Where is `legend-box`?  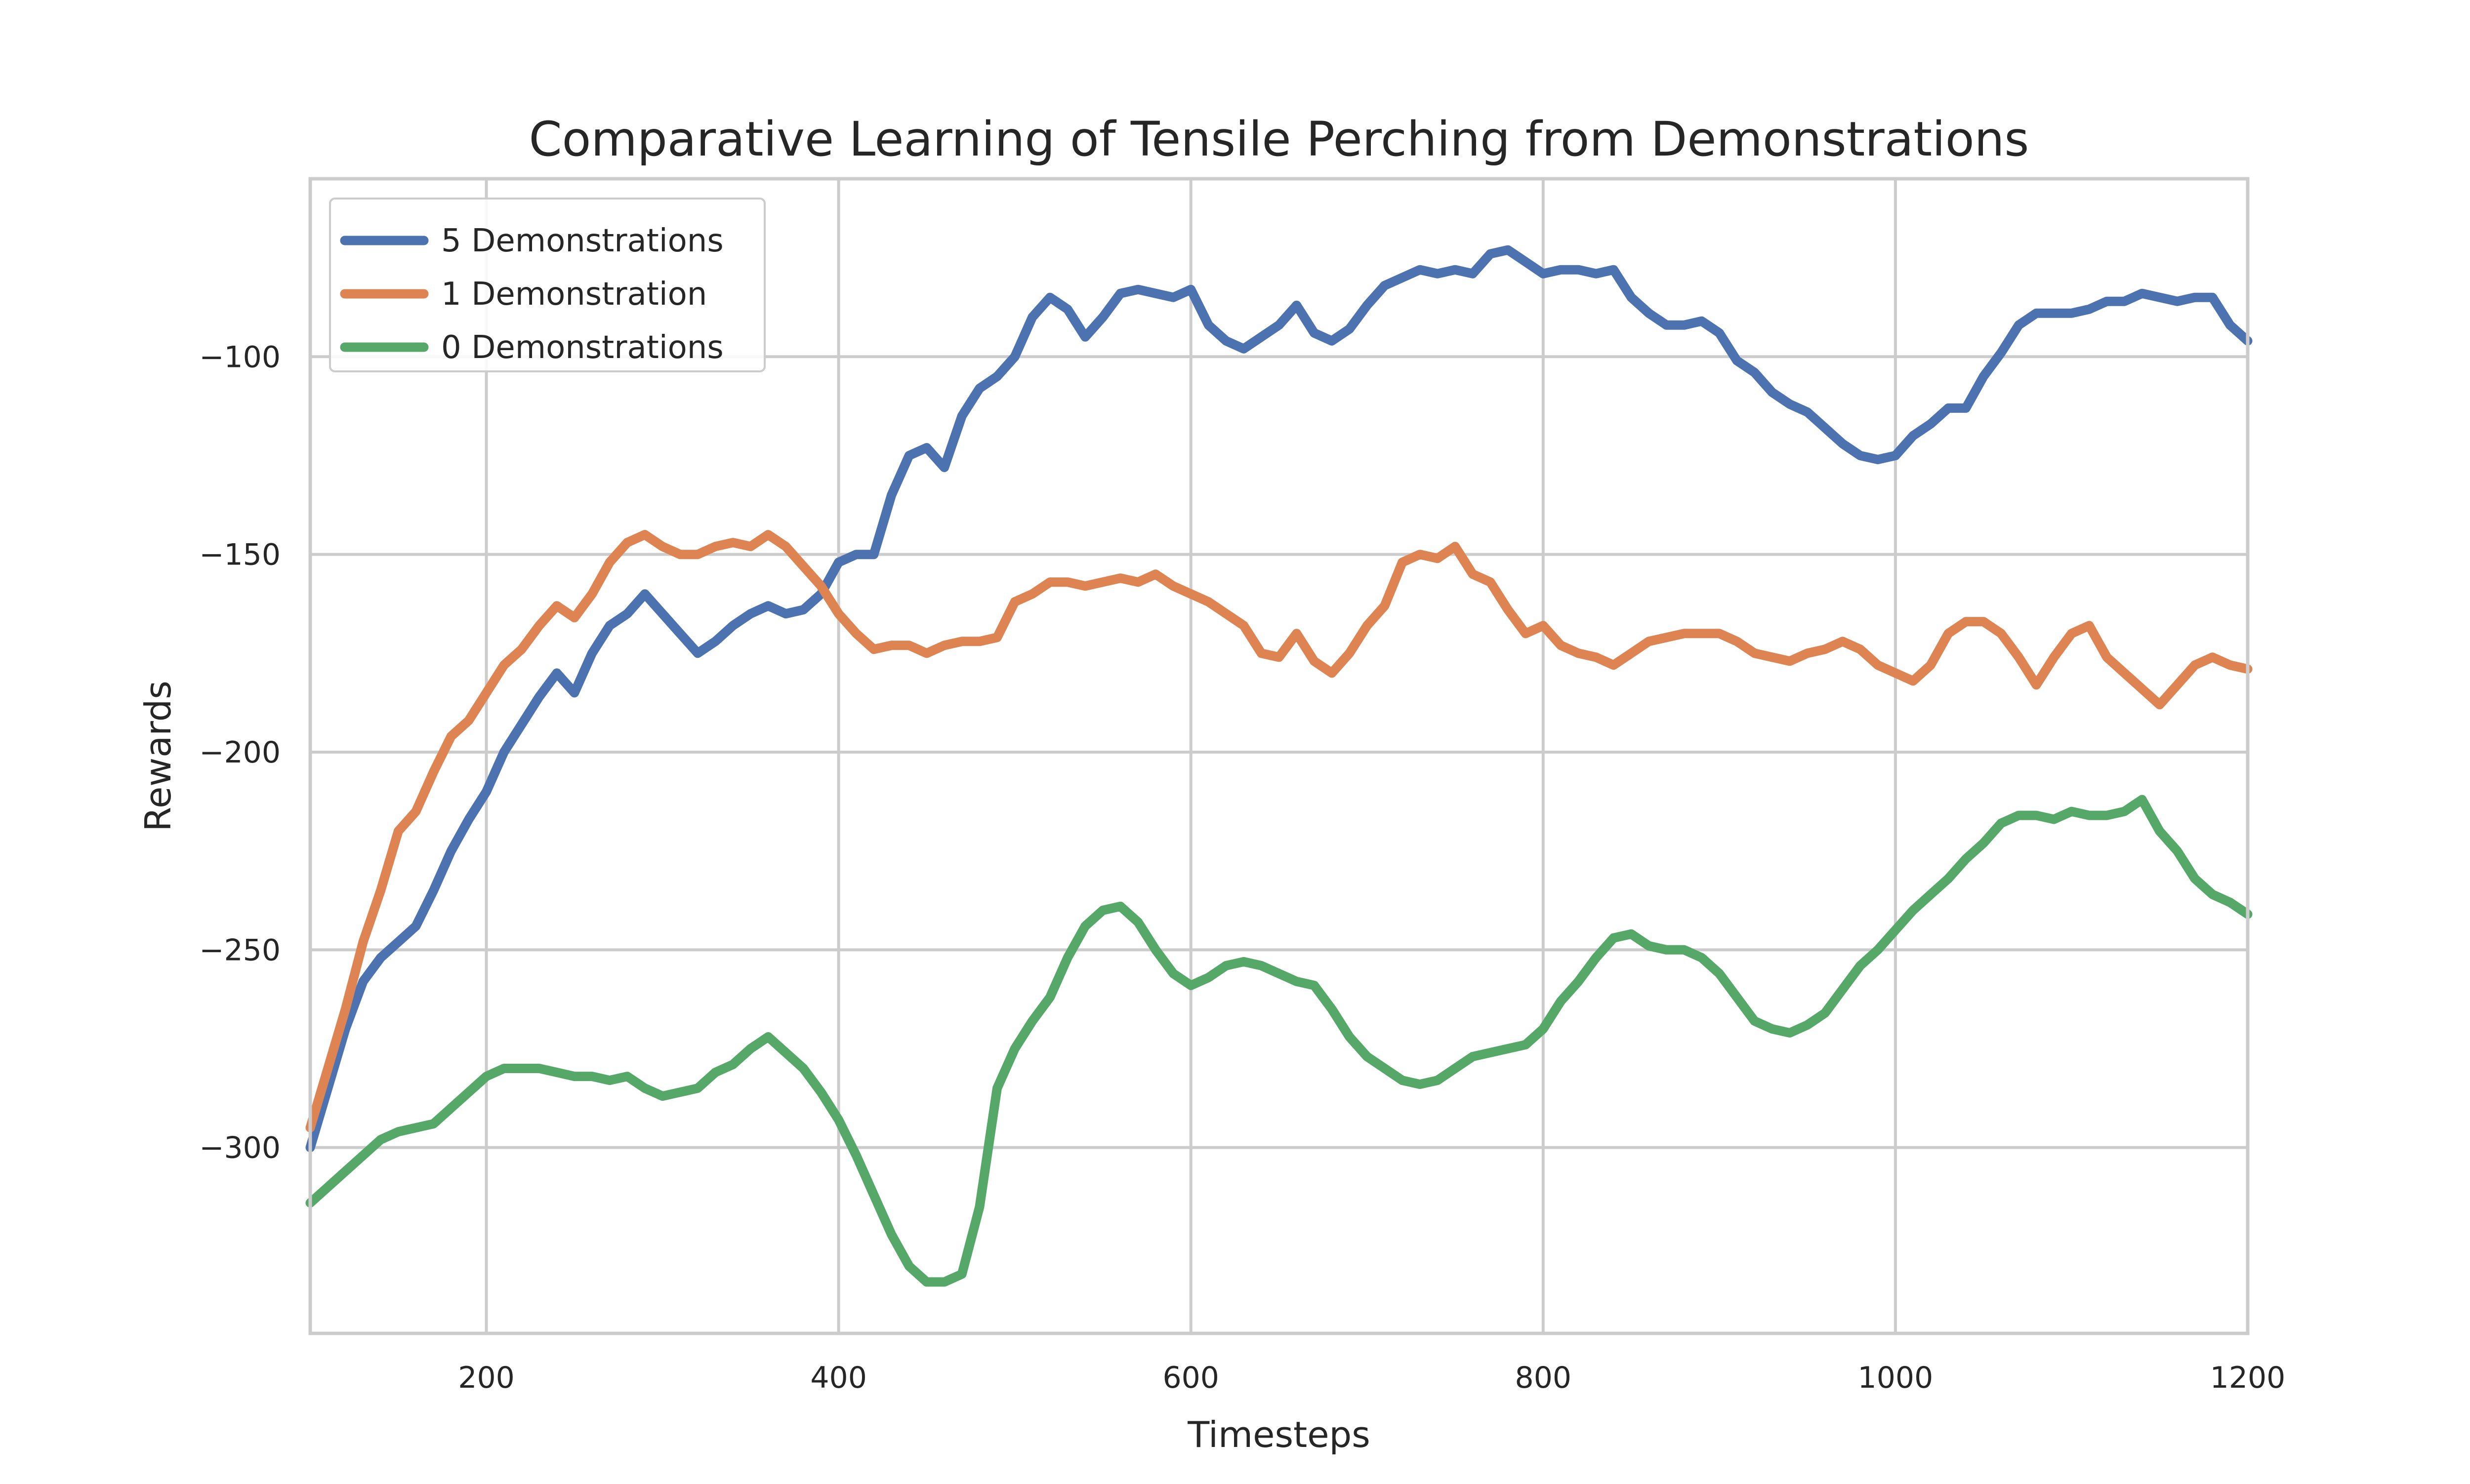 legend-box is located at coordinates (547, 285).